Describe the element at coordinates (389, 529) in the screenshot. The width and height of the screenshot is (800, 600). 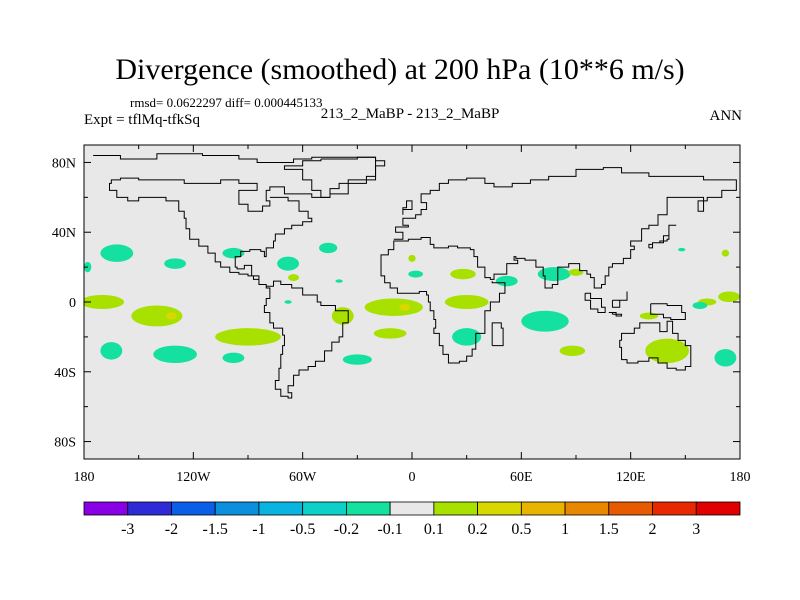
I see `colorbar-label-6: -0.1` at that location.